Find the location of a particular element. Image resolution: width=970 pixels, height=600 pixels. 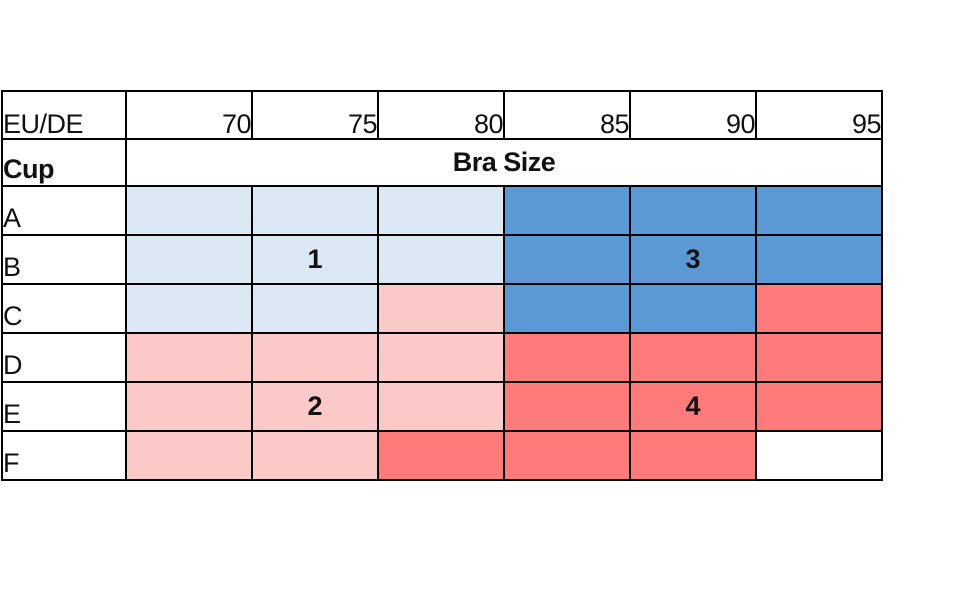

table-row: D is located at coordinates (442, 357).